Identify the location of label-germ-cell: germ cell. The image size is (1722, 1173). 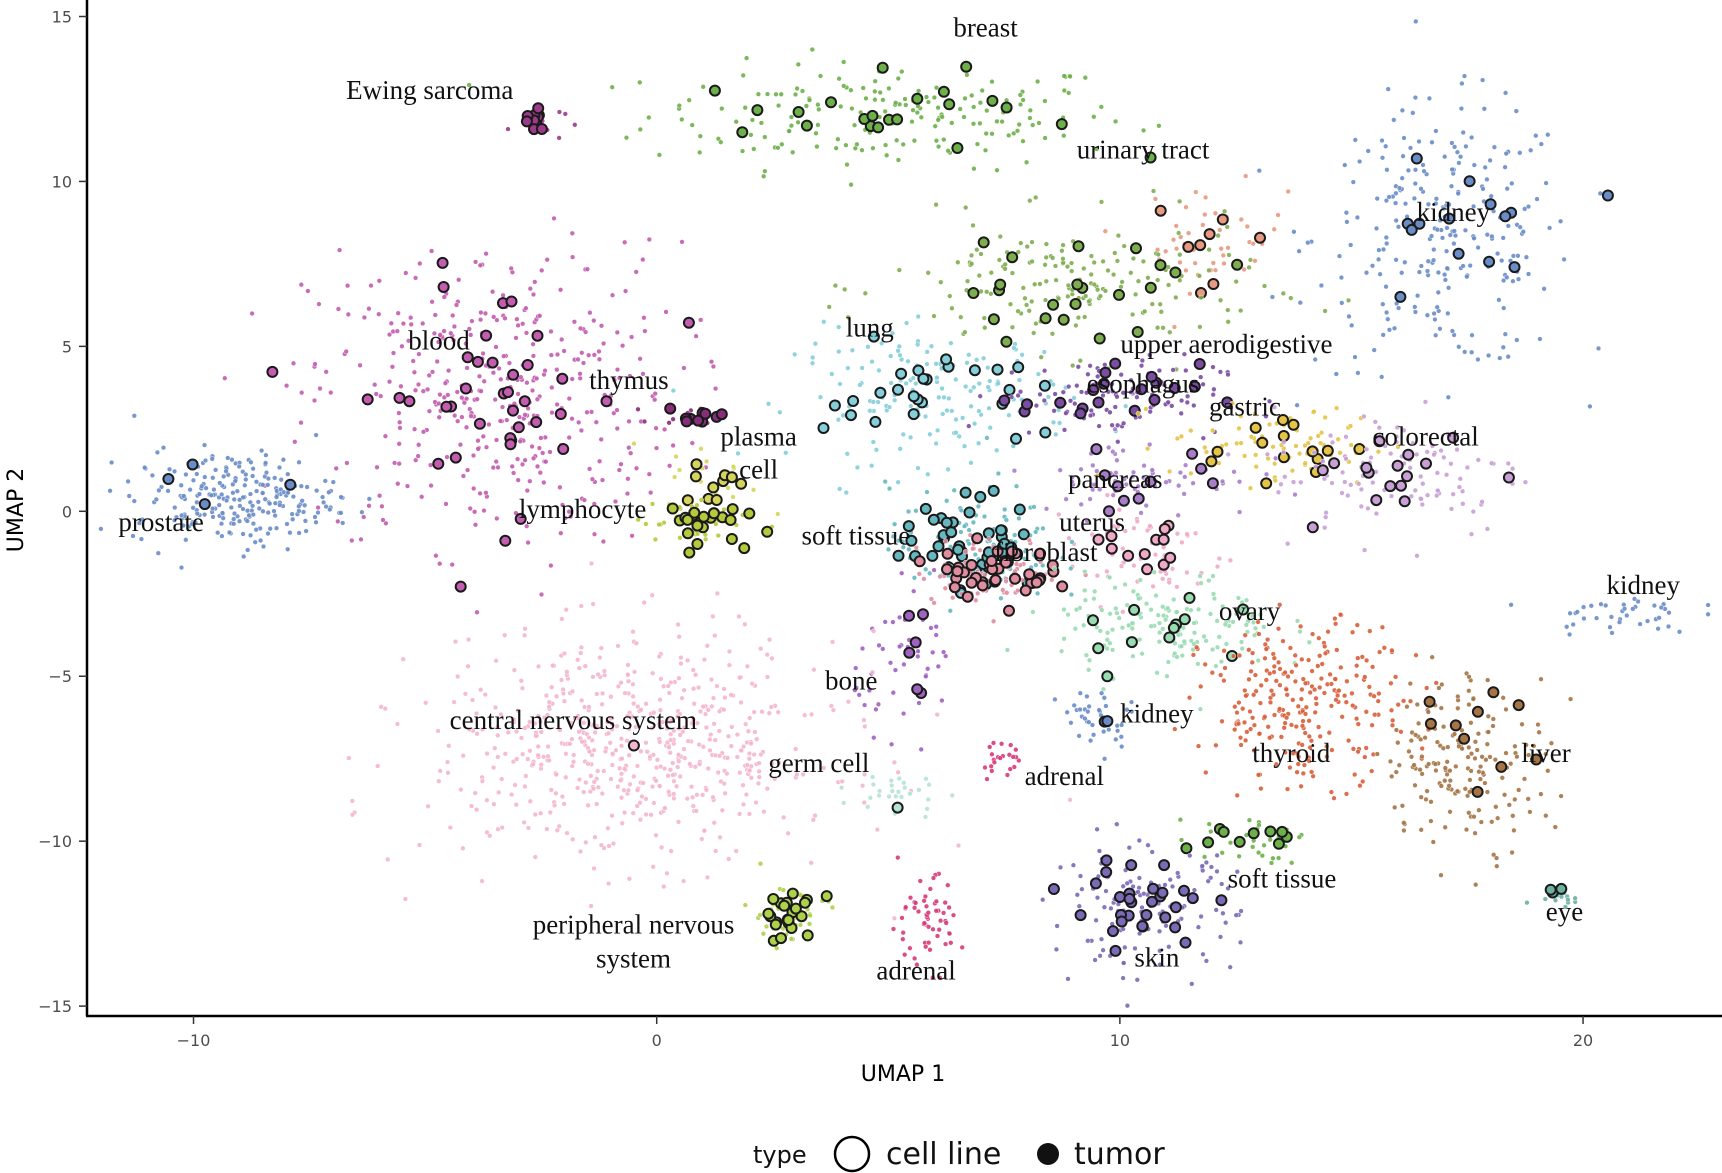
(818, 763).